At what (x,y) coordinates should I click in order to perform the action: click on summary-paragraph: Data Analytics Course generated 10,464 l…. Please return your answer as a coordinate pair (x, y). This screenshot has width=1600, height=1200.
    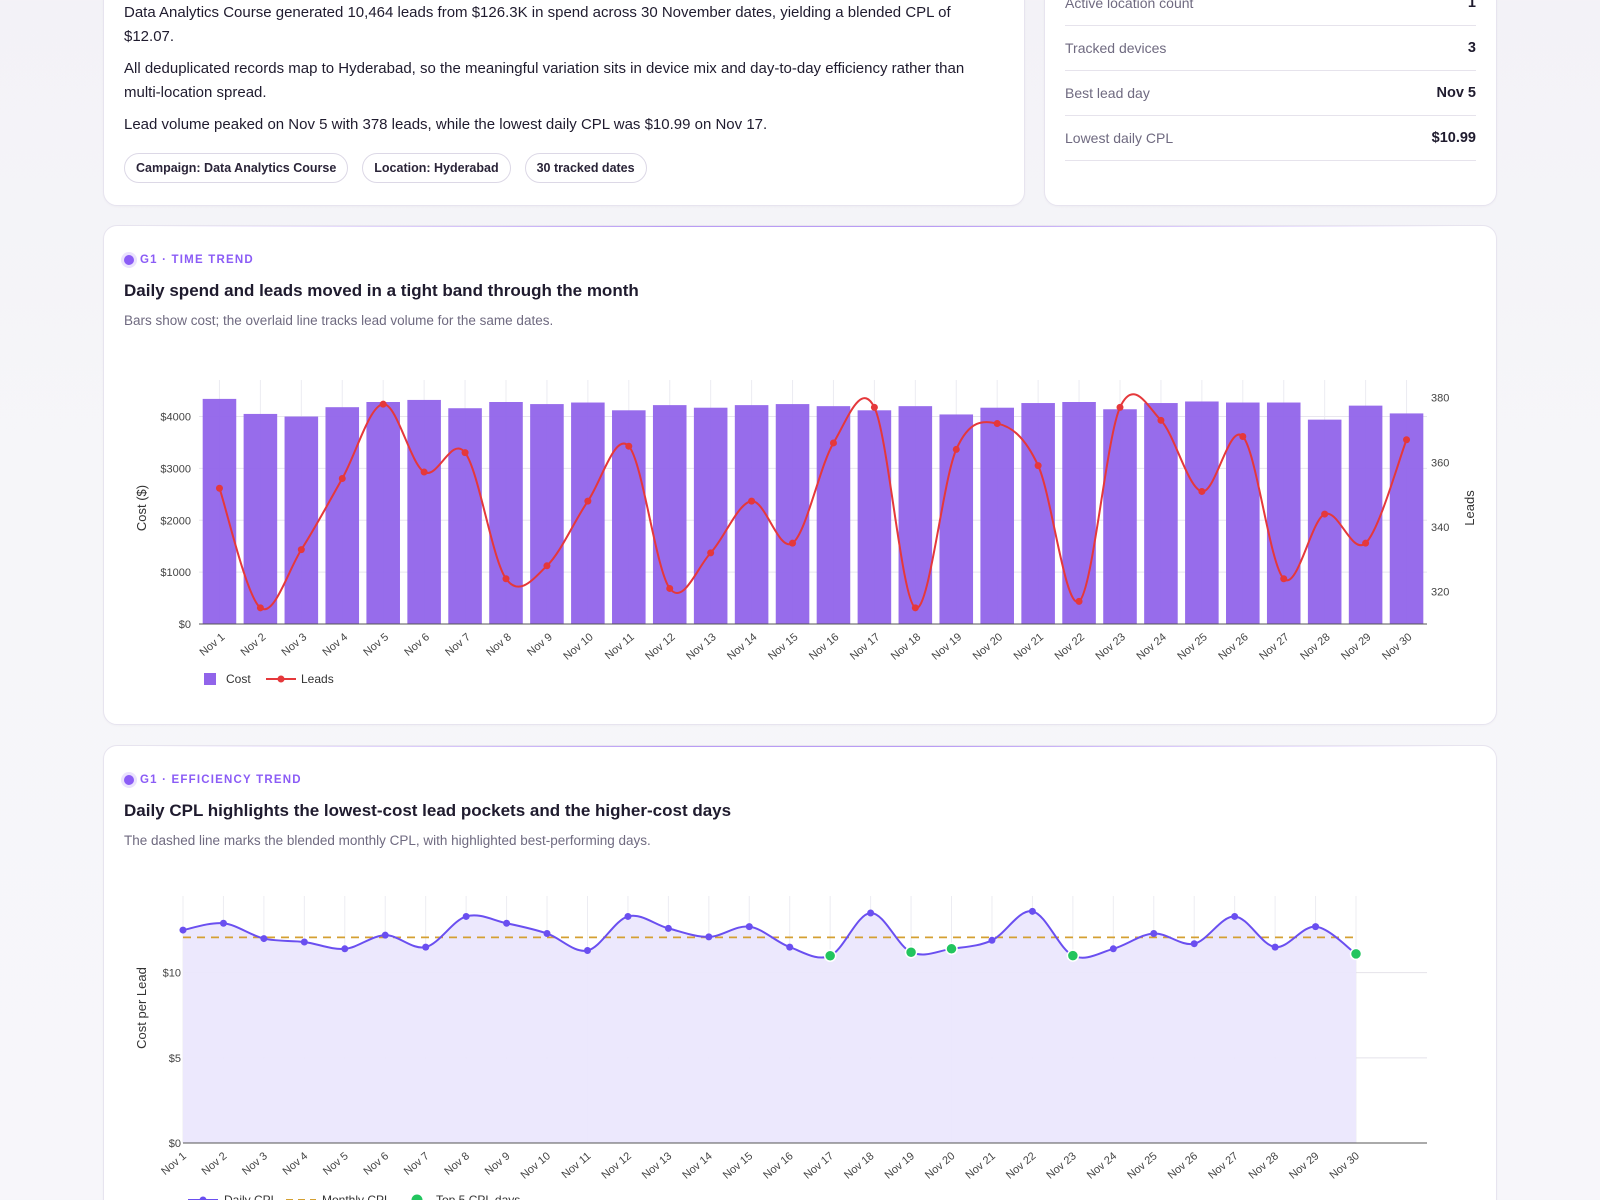
    Looking at the image, I should click on (537, 24).